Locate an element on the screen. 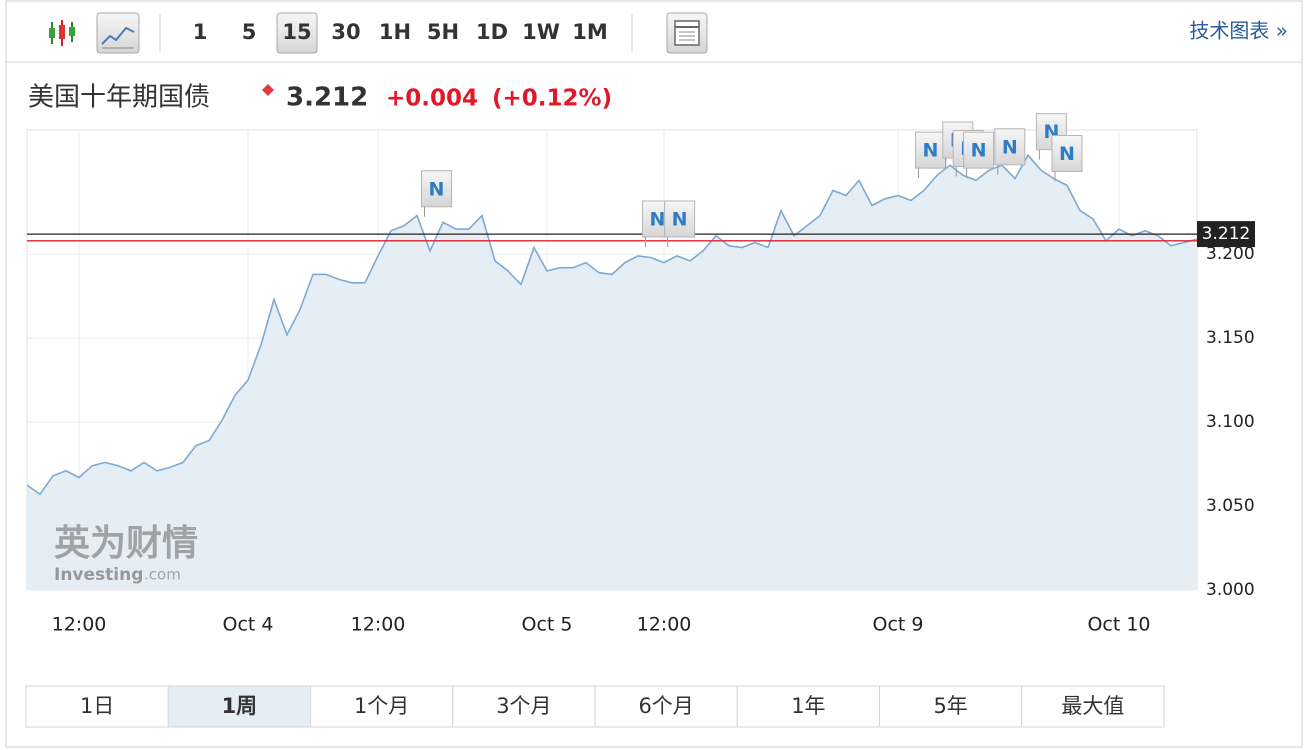 This screenshot has height=750, width=1308. watermark-brand: 英为财情 is located at coordinates (126, 543).